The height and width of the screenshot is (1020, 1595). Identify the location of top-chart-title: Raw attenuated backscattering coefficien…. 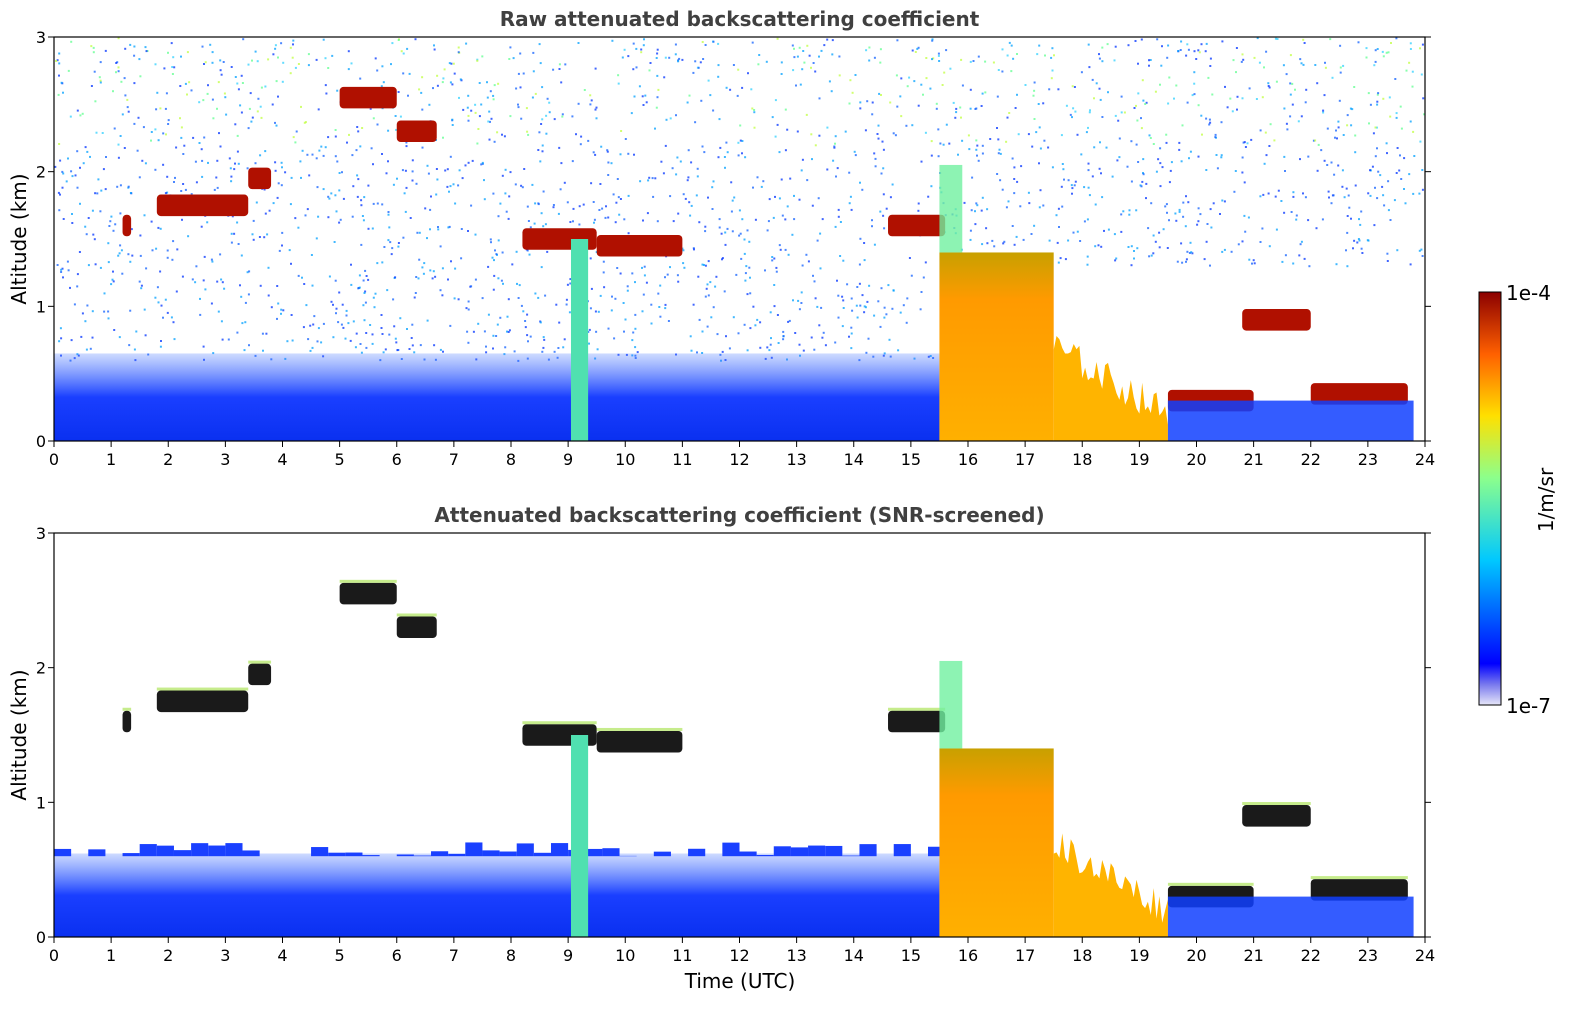
(739, 19).